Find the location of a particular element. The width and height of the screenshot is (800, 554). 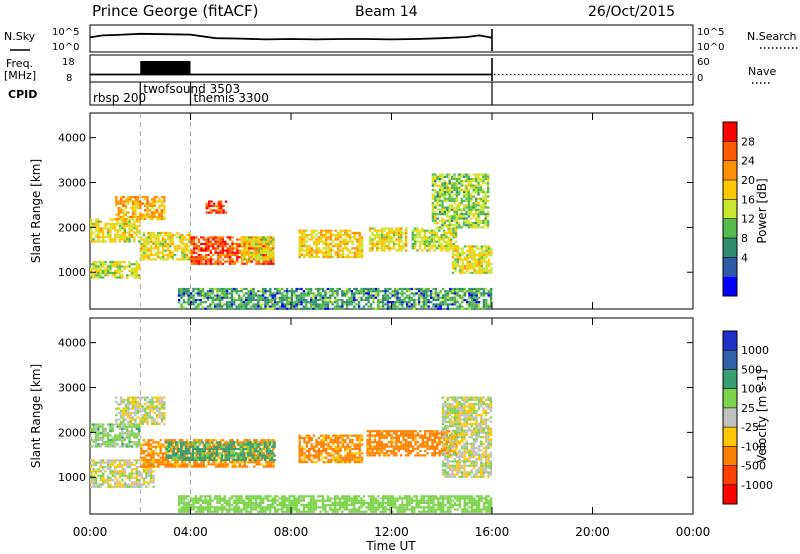

nave-dense-block is located at coordinates (165, 68).